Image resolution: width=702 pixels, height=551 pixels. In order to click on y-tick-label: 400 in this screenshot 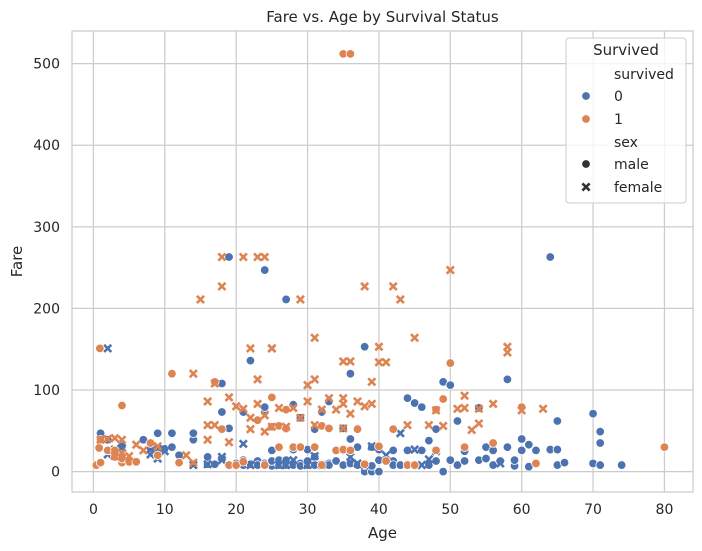, I will do `click(46, 146)`.